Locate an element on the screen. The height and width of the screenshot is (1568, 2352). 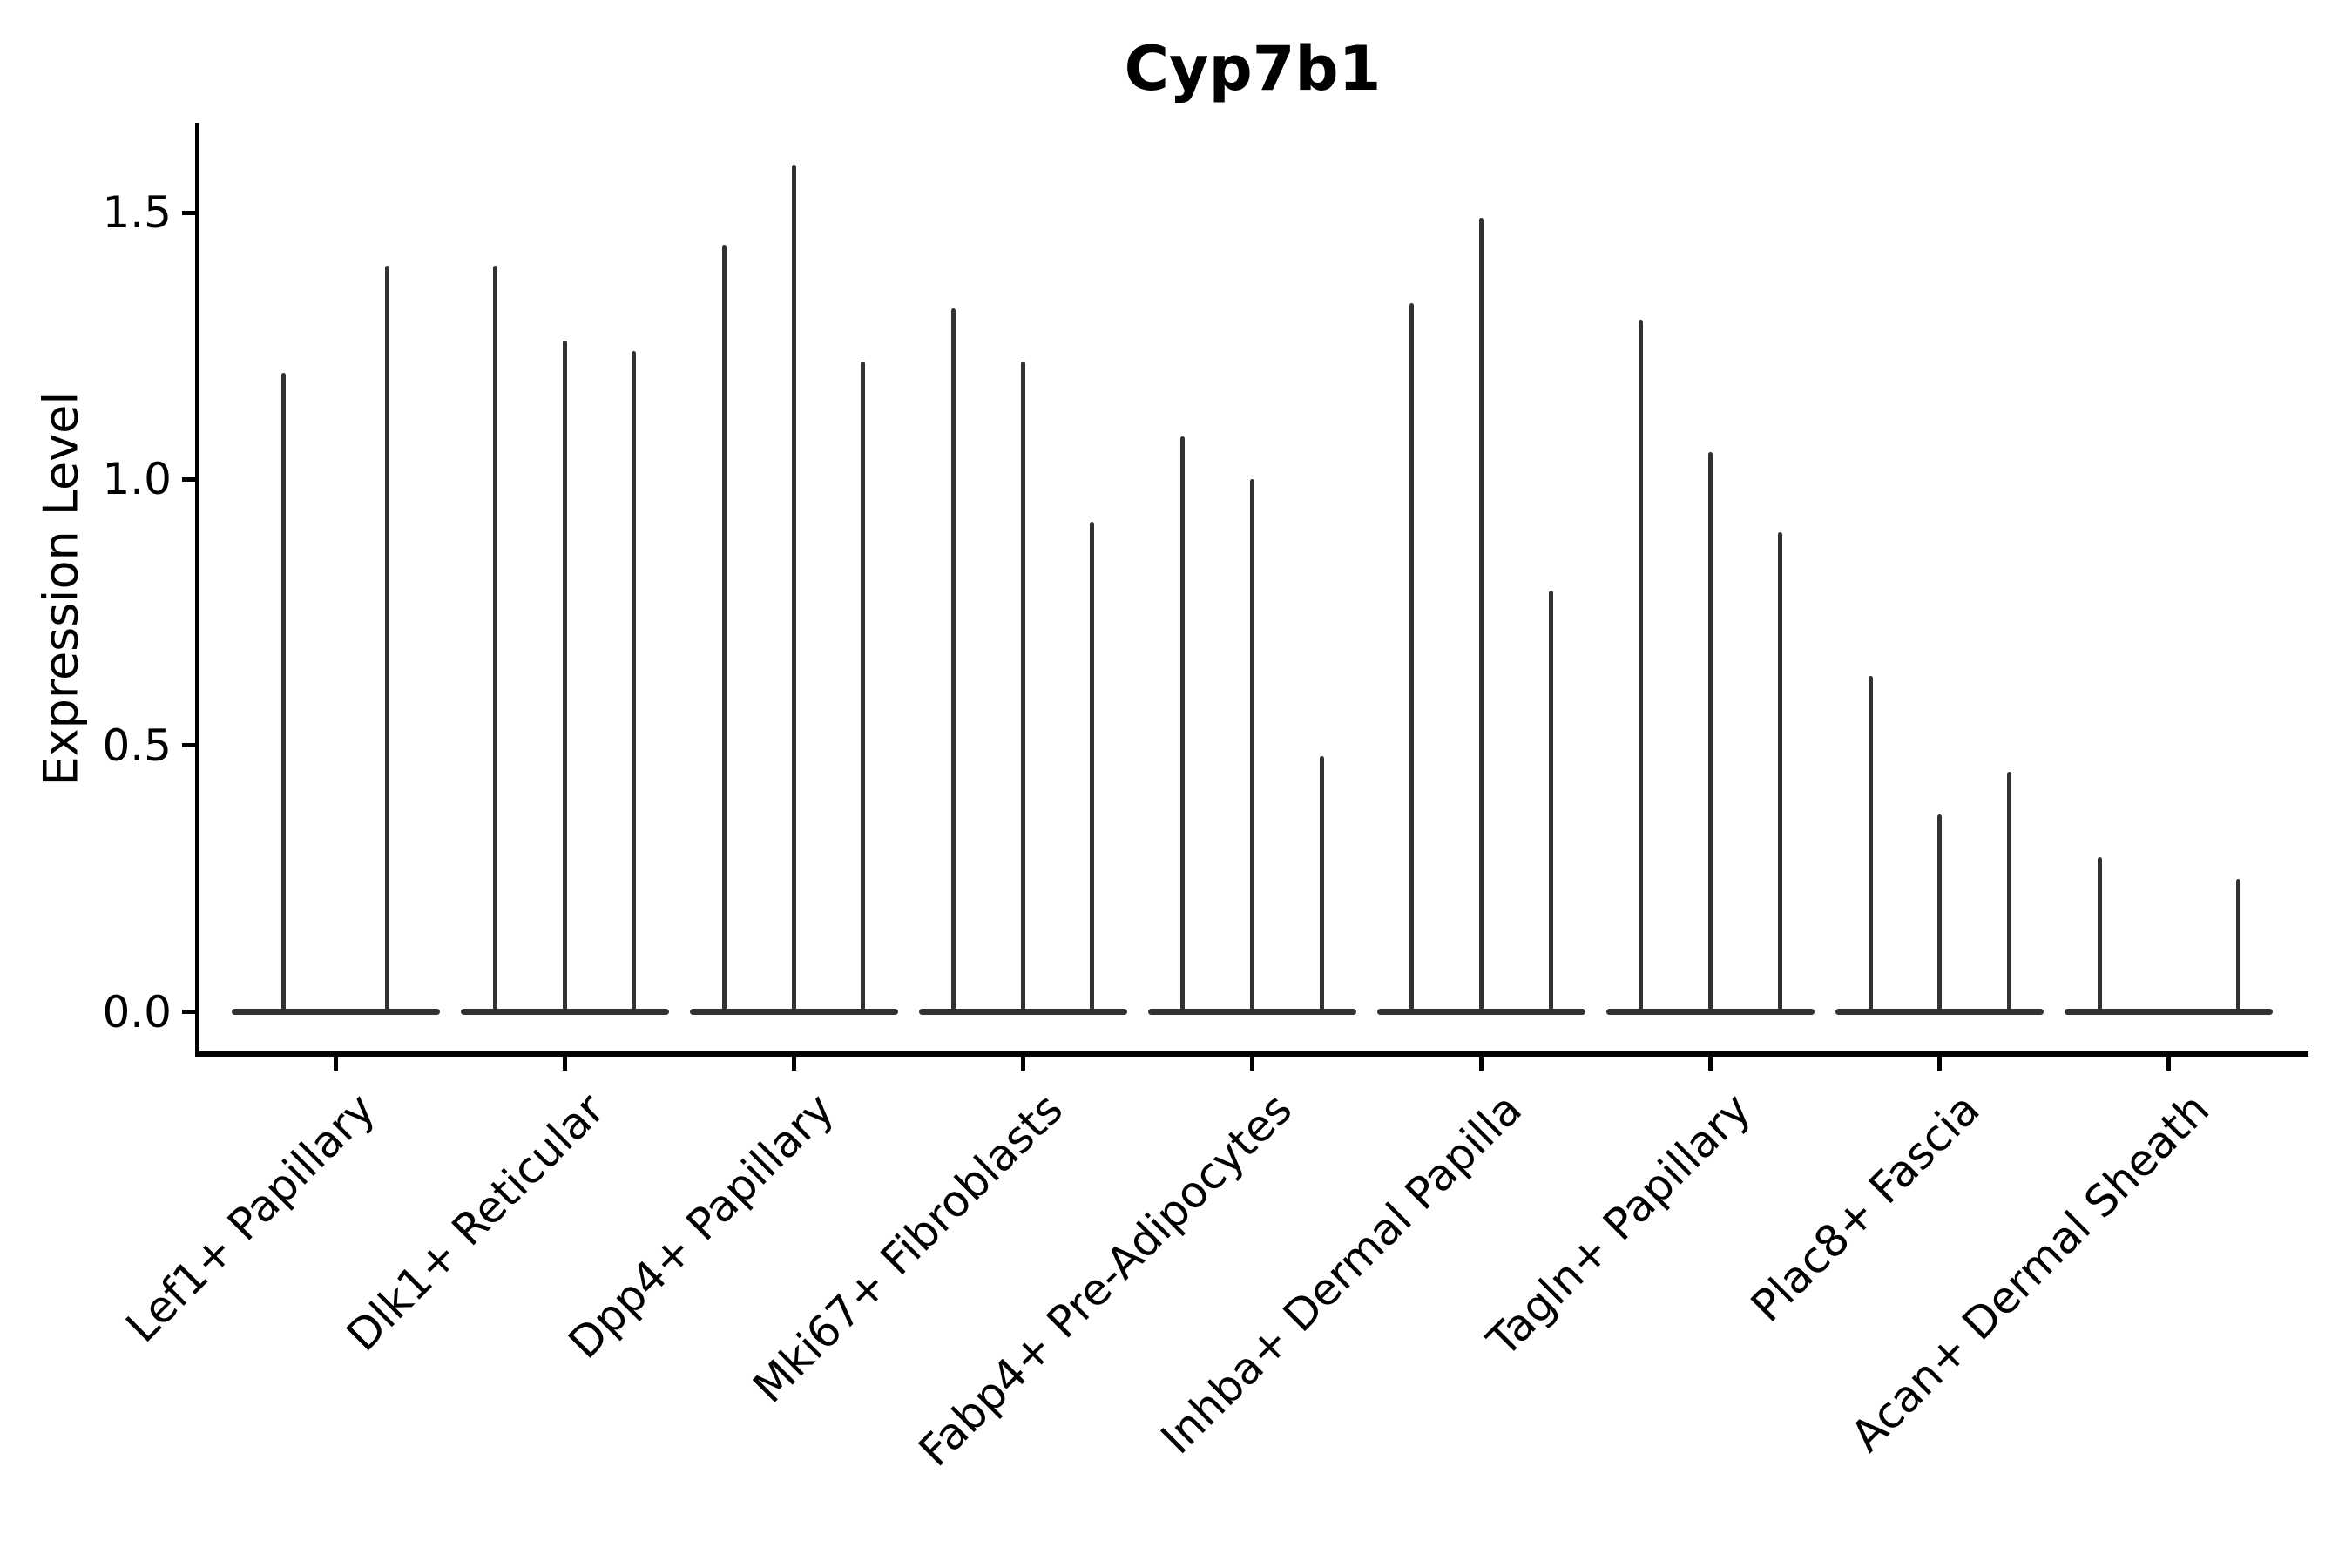
x-category-label: Lef1+ Papillary is located at coordinates (251, 1218).